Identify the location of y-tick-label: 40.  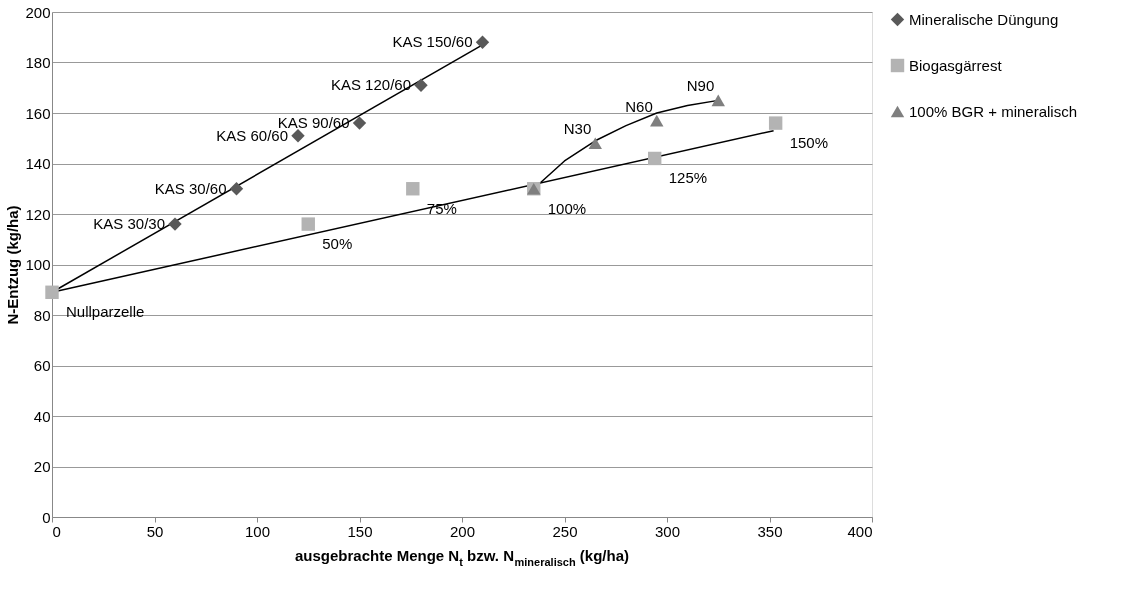
(42, 416).